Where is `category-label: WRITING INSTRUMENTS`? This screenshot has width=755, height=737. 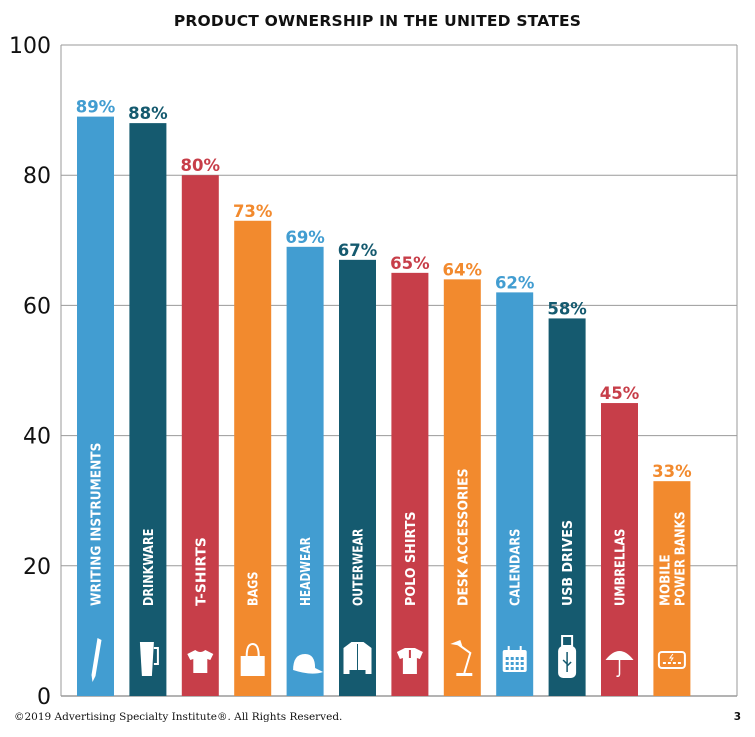 category-label: WRITING INSTRUMENTS is located at coordinates (97, 524).